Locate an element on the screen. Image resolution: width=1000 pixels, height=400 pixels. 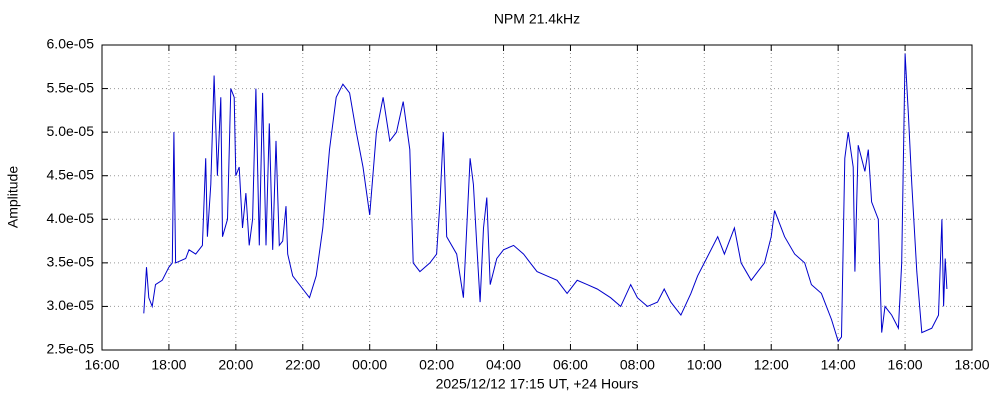
x-tick-label: 20:00 is located at coordinates (235, 365).